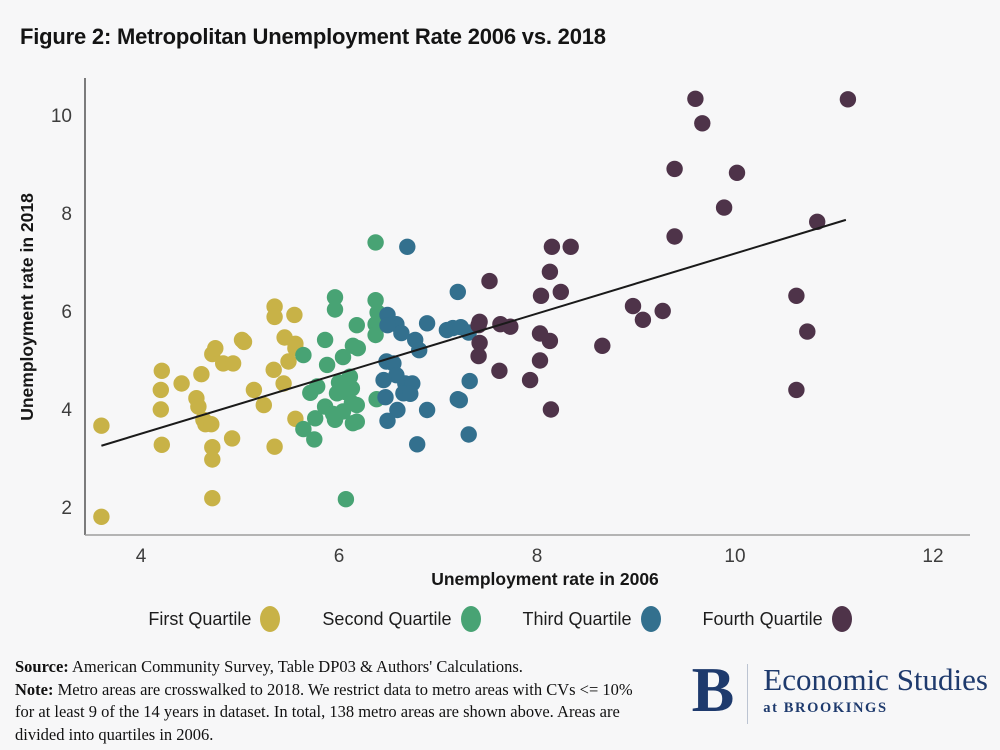 This screenshot has height=750, width=1000. What do you see at coordinates (762, 618) in the screenshot?
I see `legend-label: Fourth Quartile` at bounding box center [762, 618].